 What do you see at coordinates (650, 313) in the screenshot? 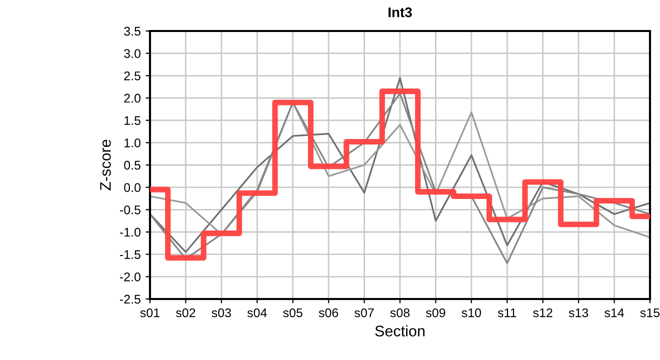
I see `x-tick-label: s15` at bounding box center [650, 313].